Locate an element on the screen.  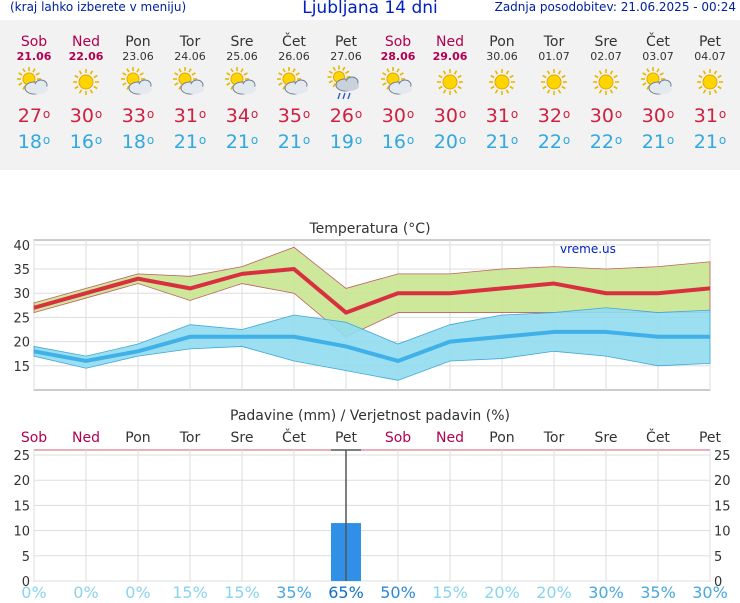
day-column: Sre 02.07 30o 22o is located at coordinates (606, 87).